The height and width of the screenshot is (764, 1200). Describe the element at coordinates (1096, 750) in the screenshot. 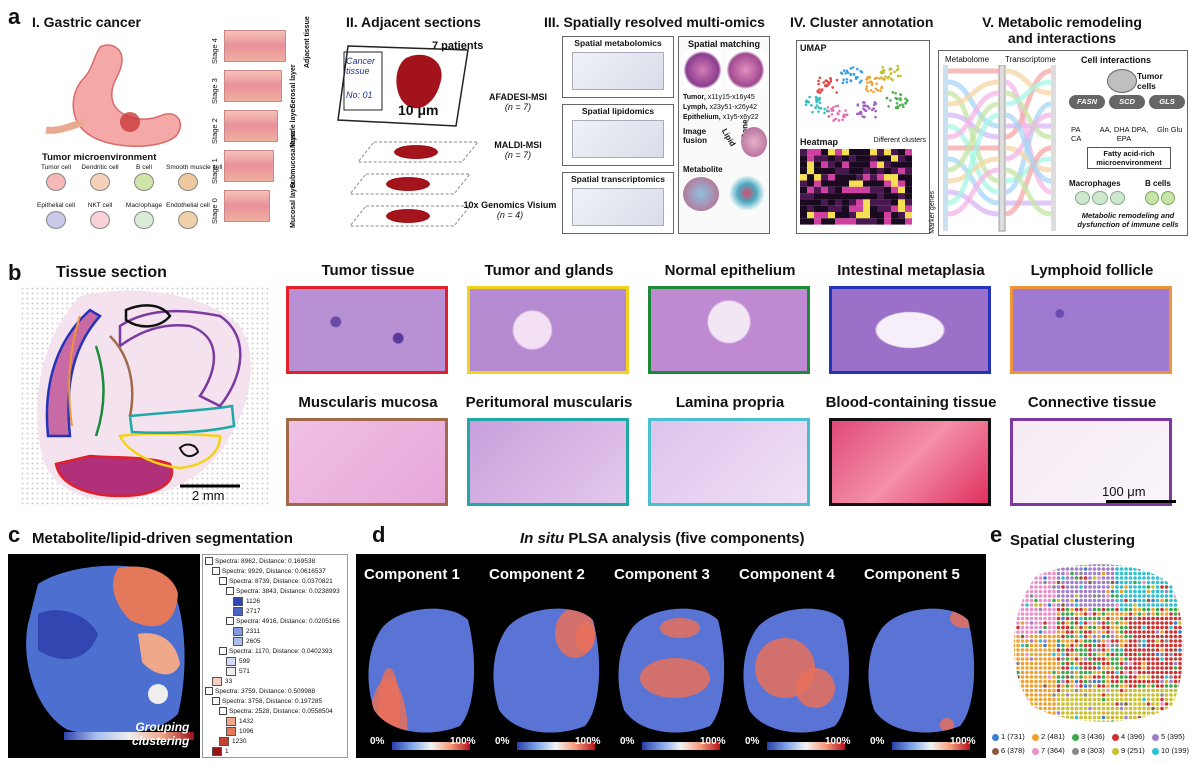

I see `legend-count: (303)` at that location.